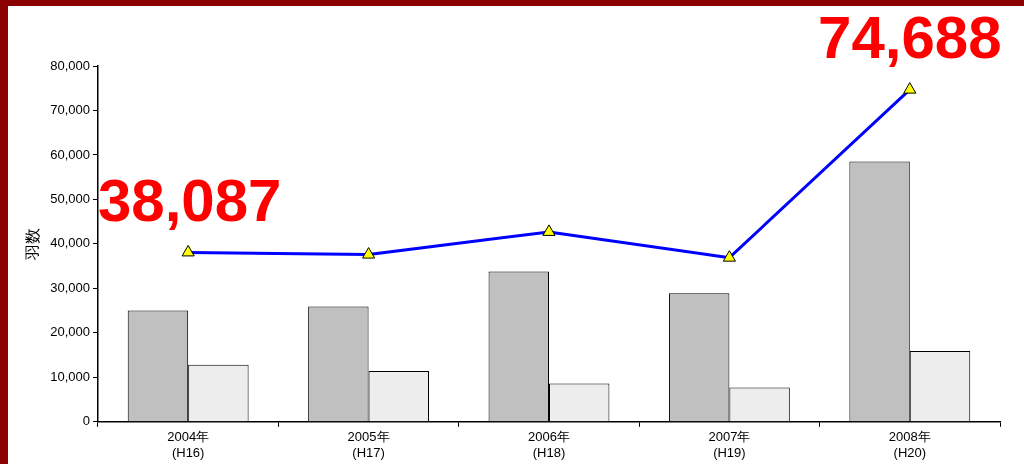 Image resolution: width=1024 pixels, height=464 pixels. What do you see at coordinates (188, 444) in the screenshot?
I see `x-tick-label: 2004年 (H16)` at bounding box center [188, 444].